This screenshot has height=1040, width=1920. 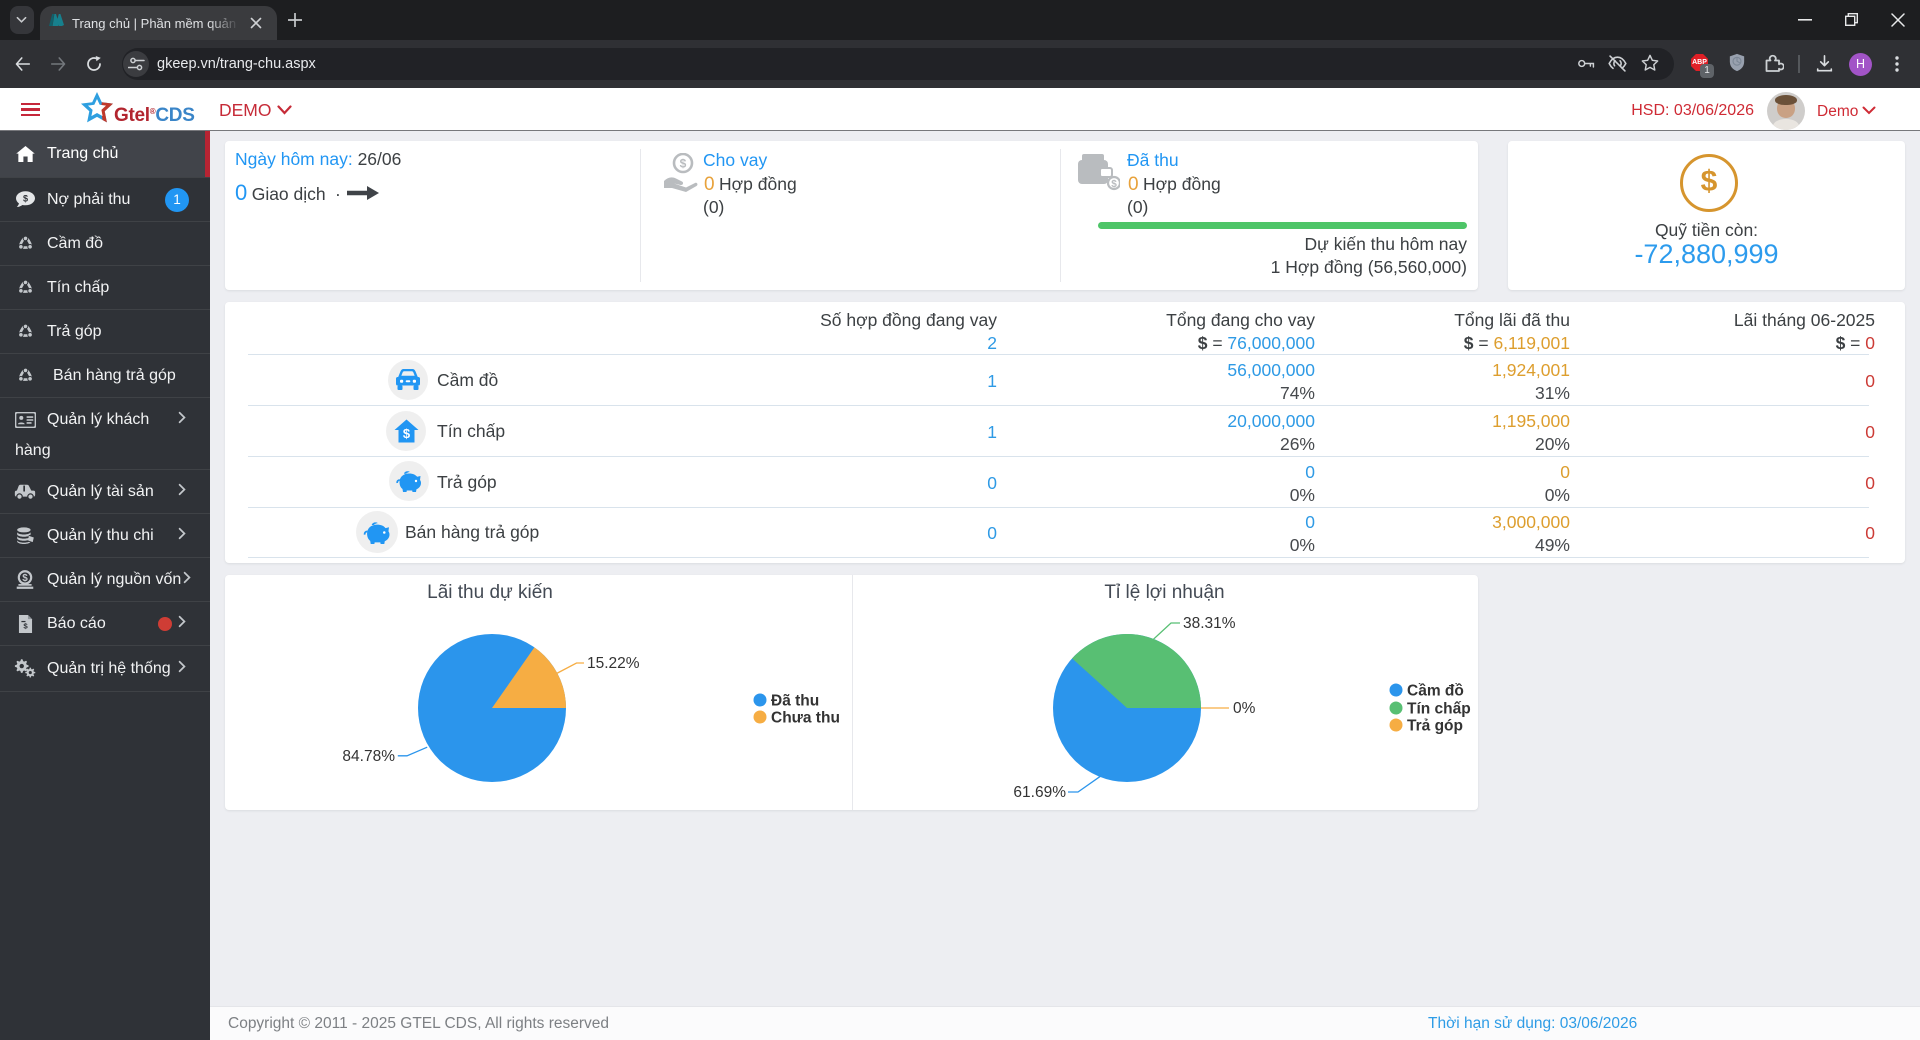 I want to click on svg-text: 84.78%, so click(x=368, y=756).